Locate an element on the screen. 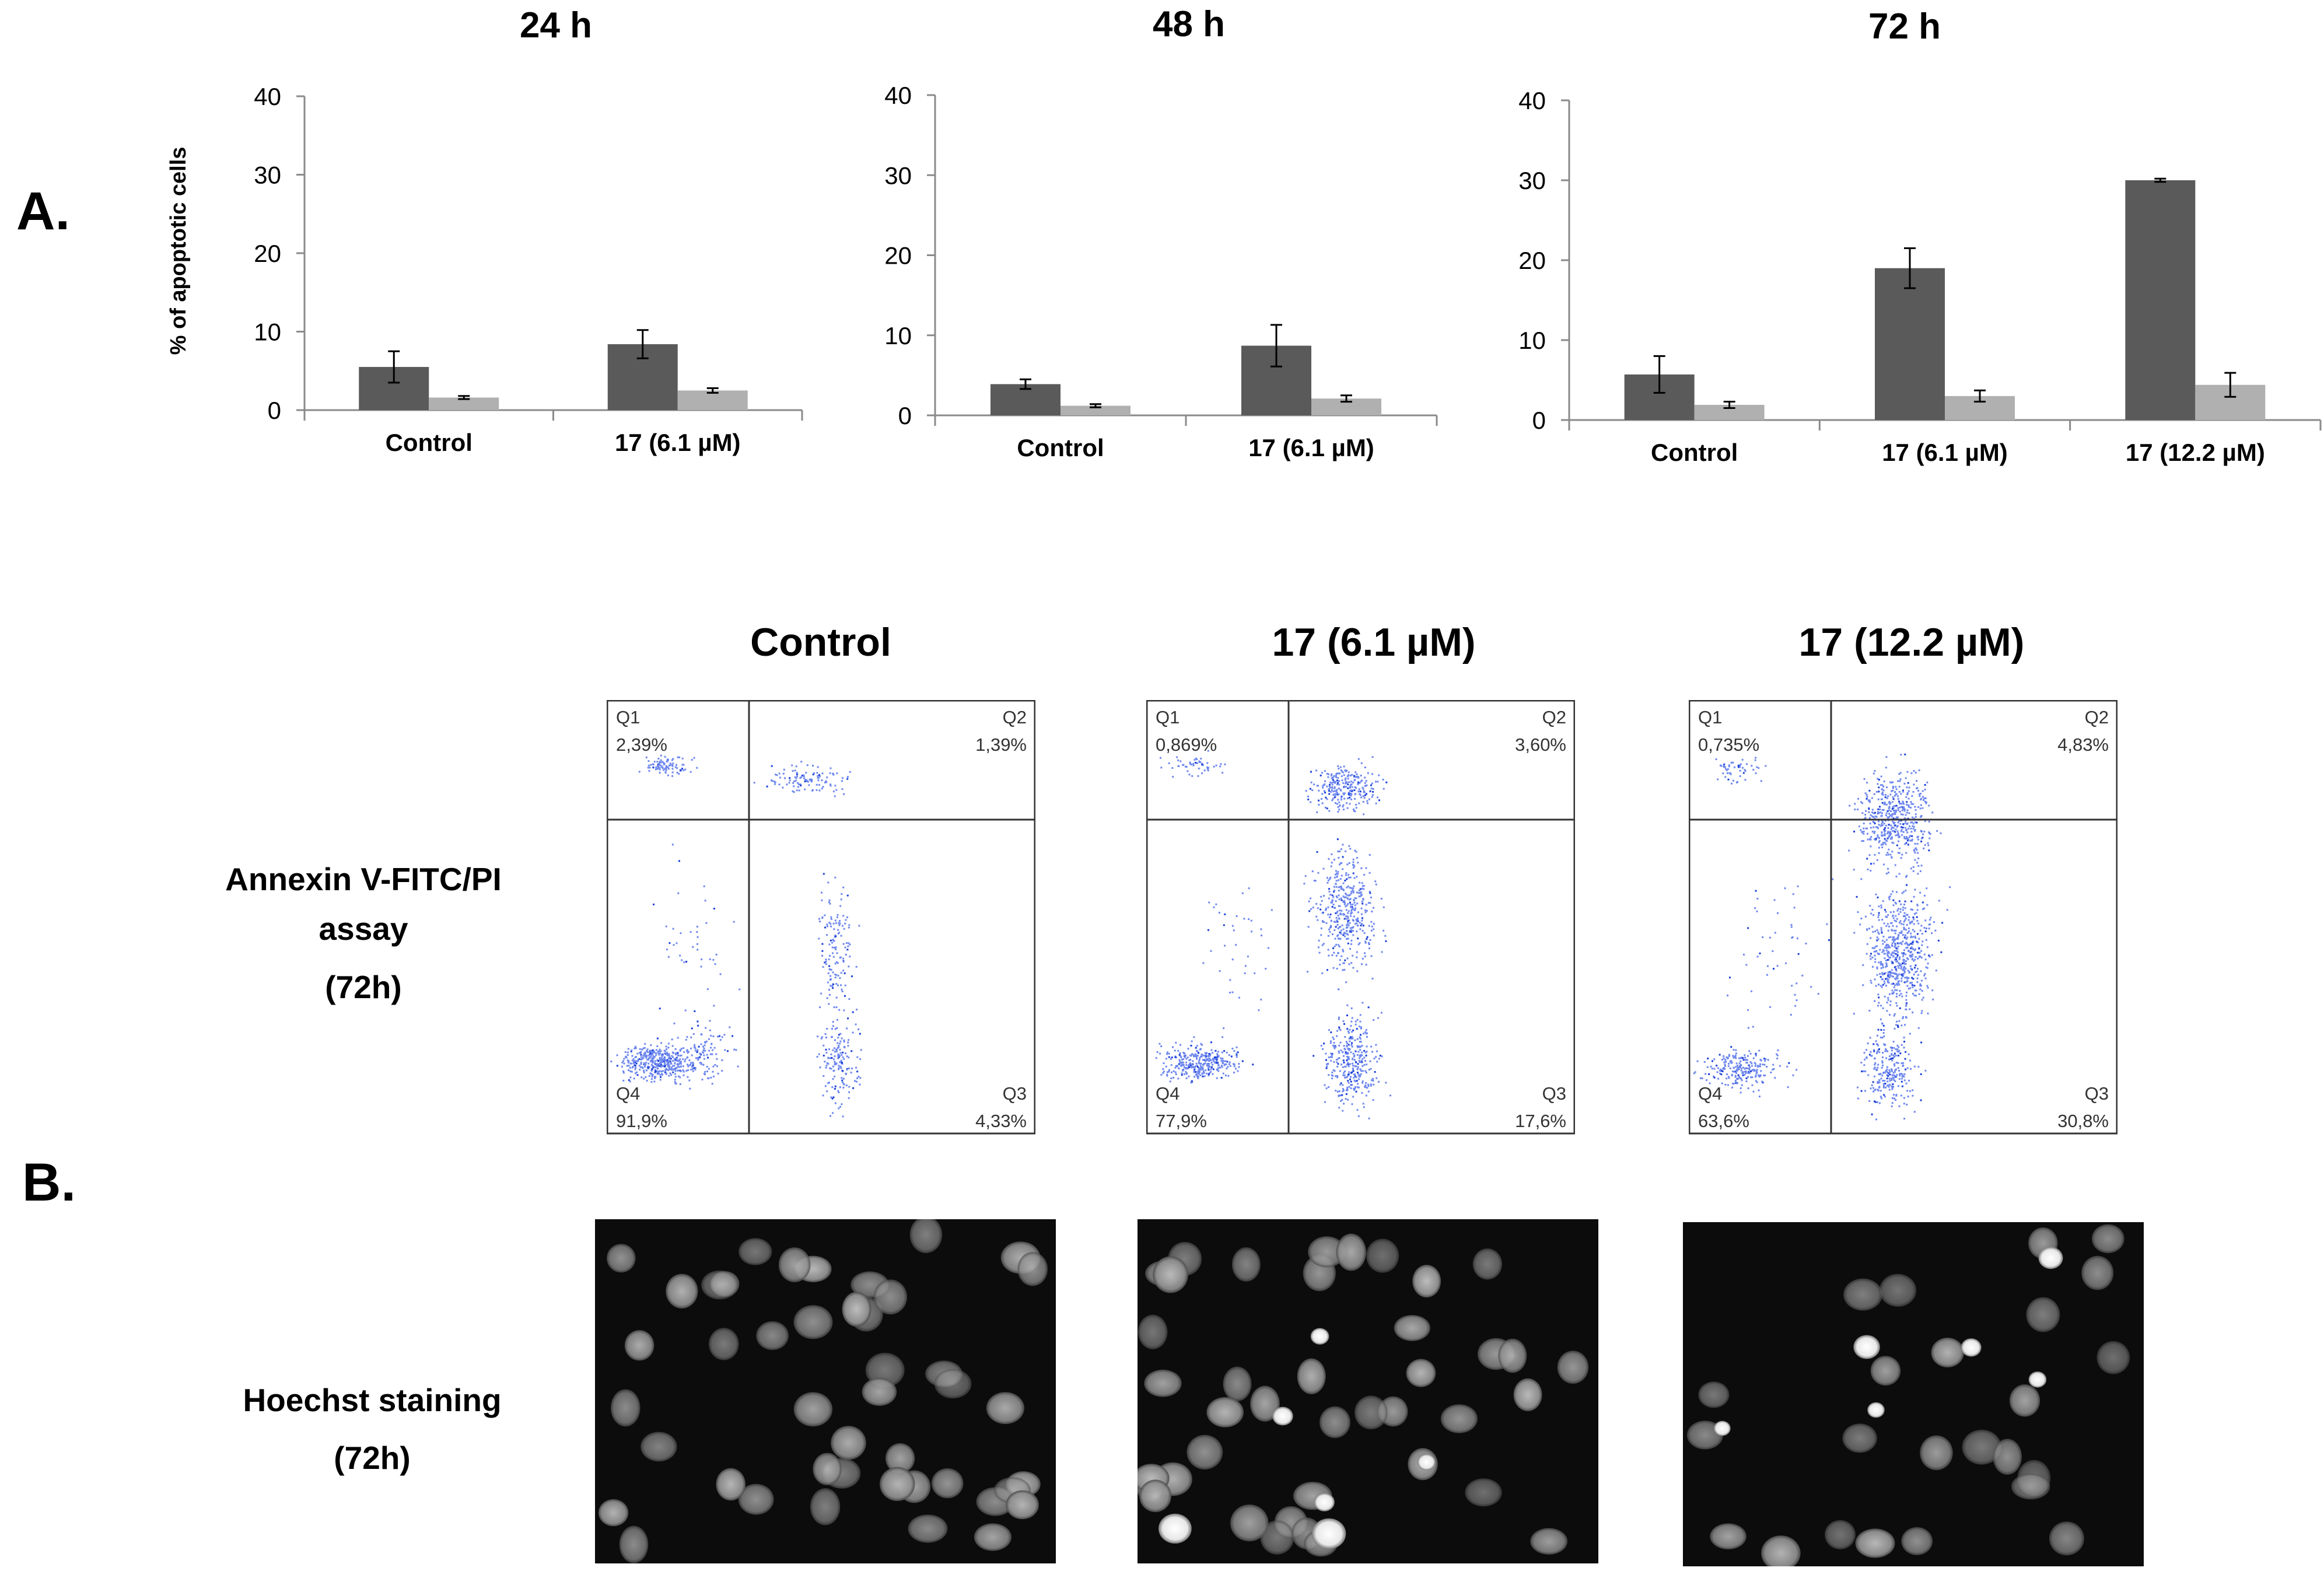  q3-value: 4,33% is located at coordinates (1001, 1121).